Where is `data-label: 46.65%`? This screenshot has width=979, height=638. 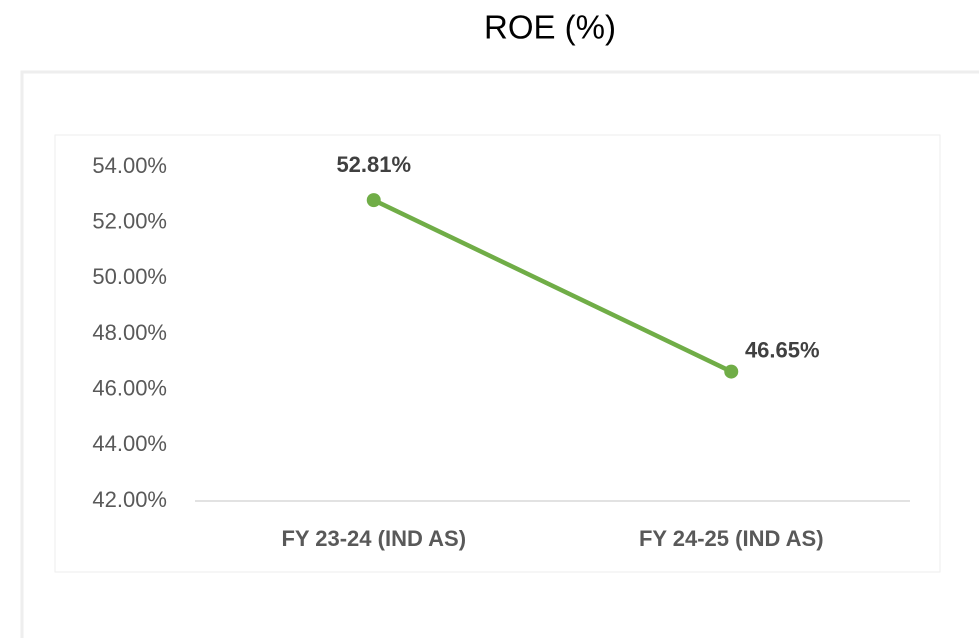
data-label: 46.65% is located at coordinates (782, 349).